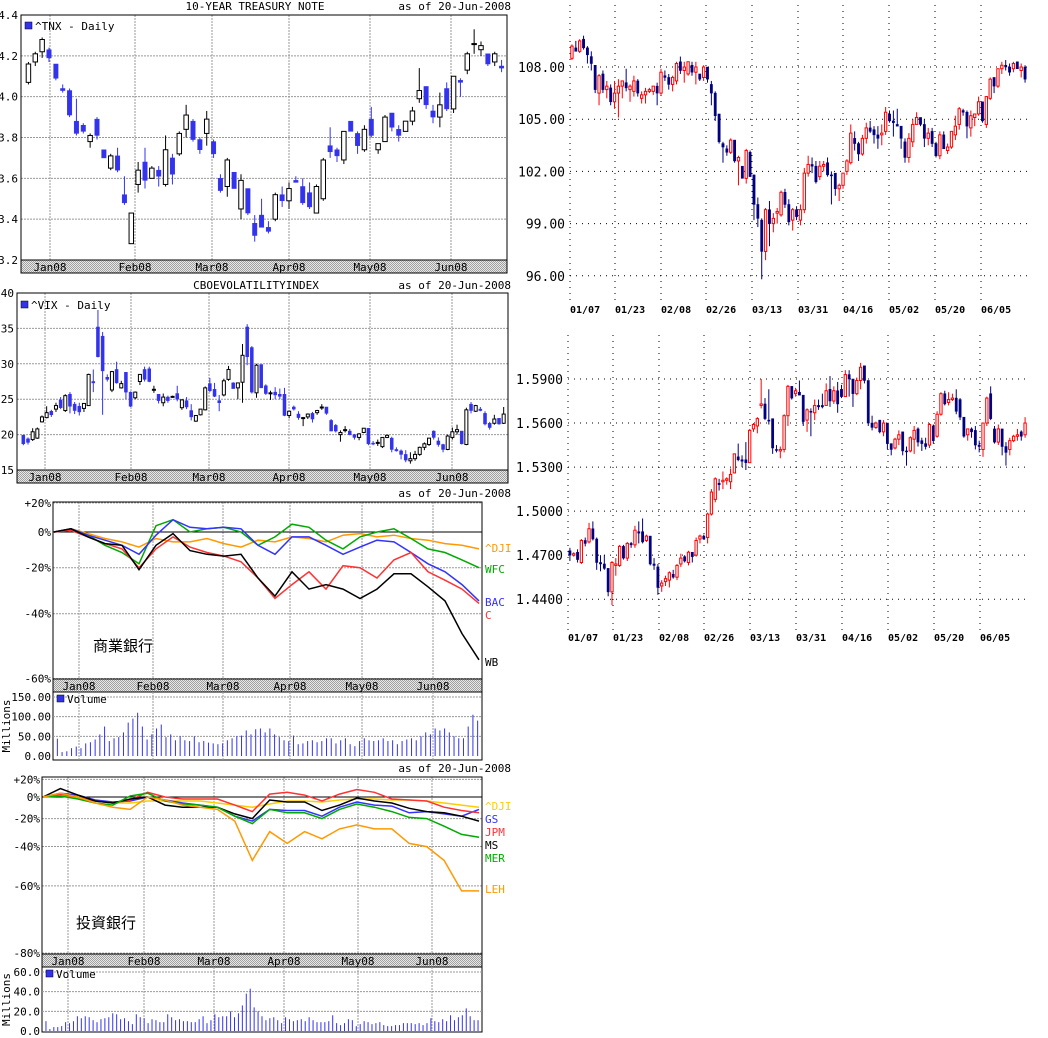 The height and width of the screenshot is (1038, 1048). I want to click on x-tick-label: 05/20, so click(949, 638).